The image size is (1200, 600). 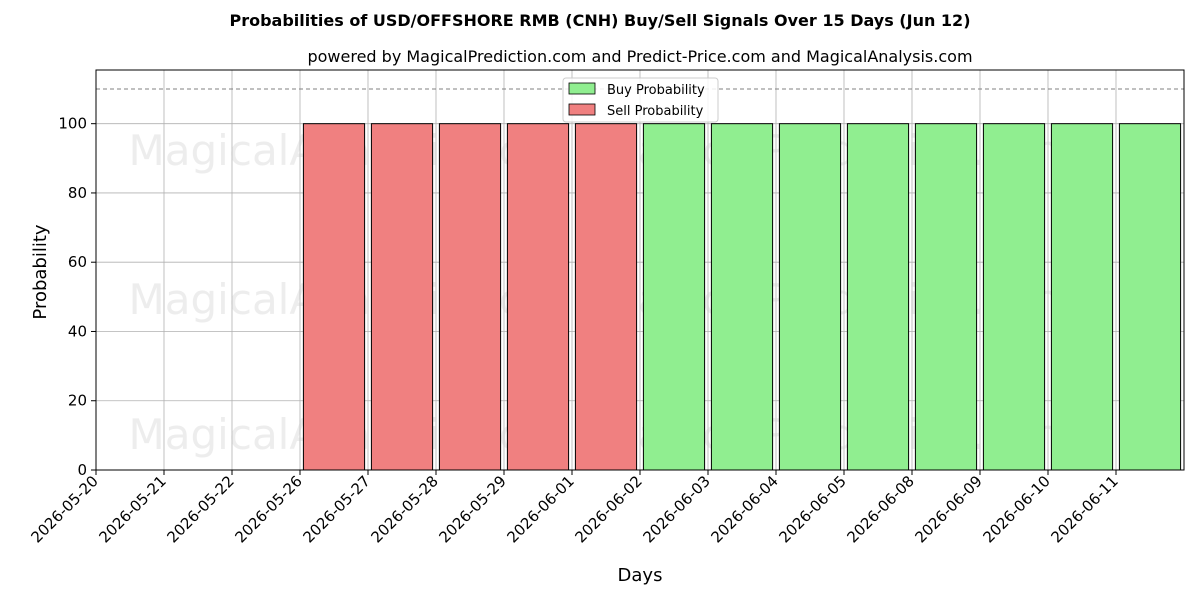 What do you see at coordinates (472, 509) in the screenshot?
I see `x-tick-label: 2026-05-29` at bounding box center [472, 509].